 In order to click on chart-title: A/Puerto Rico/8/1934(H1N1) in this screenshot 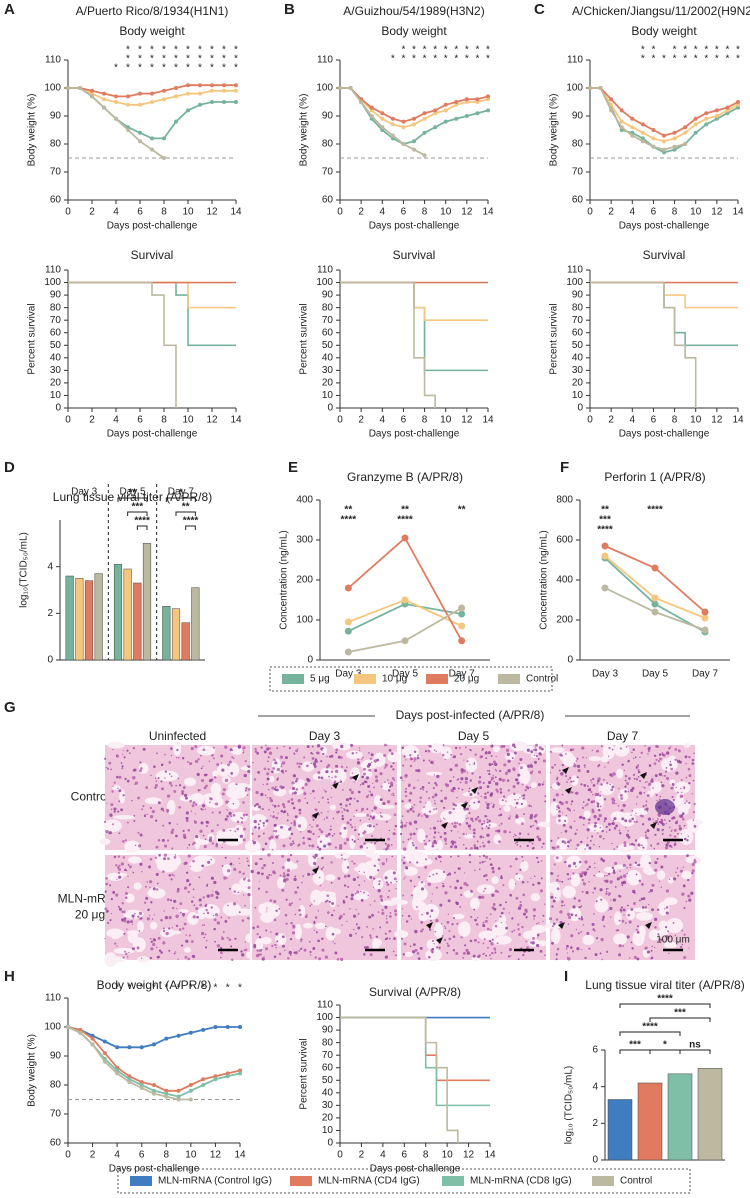, I will do `click(152, 11)`.